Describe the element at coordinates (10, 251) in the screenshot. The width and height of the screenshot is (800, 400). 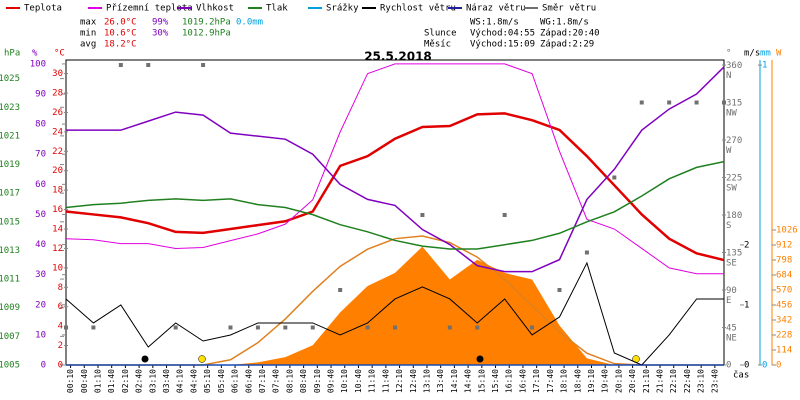
I see `y-tick-label: 1013` at that location.